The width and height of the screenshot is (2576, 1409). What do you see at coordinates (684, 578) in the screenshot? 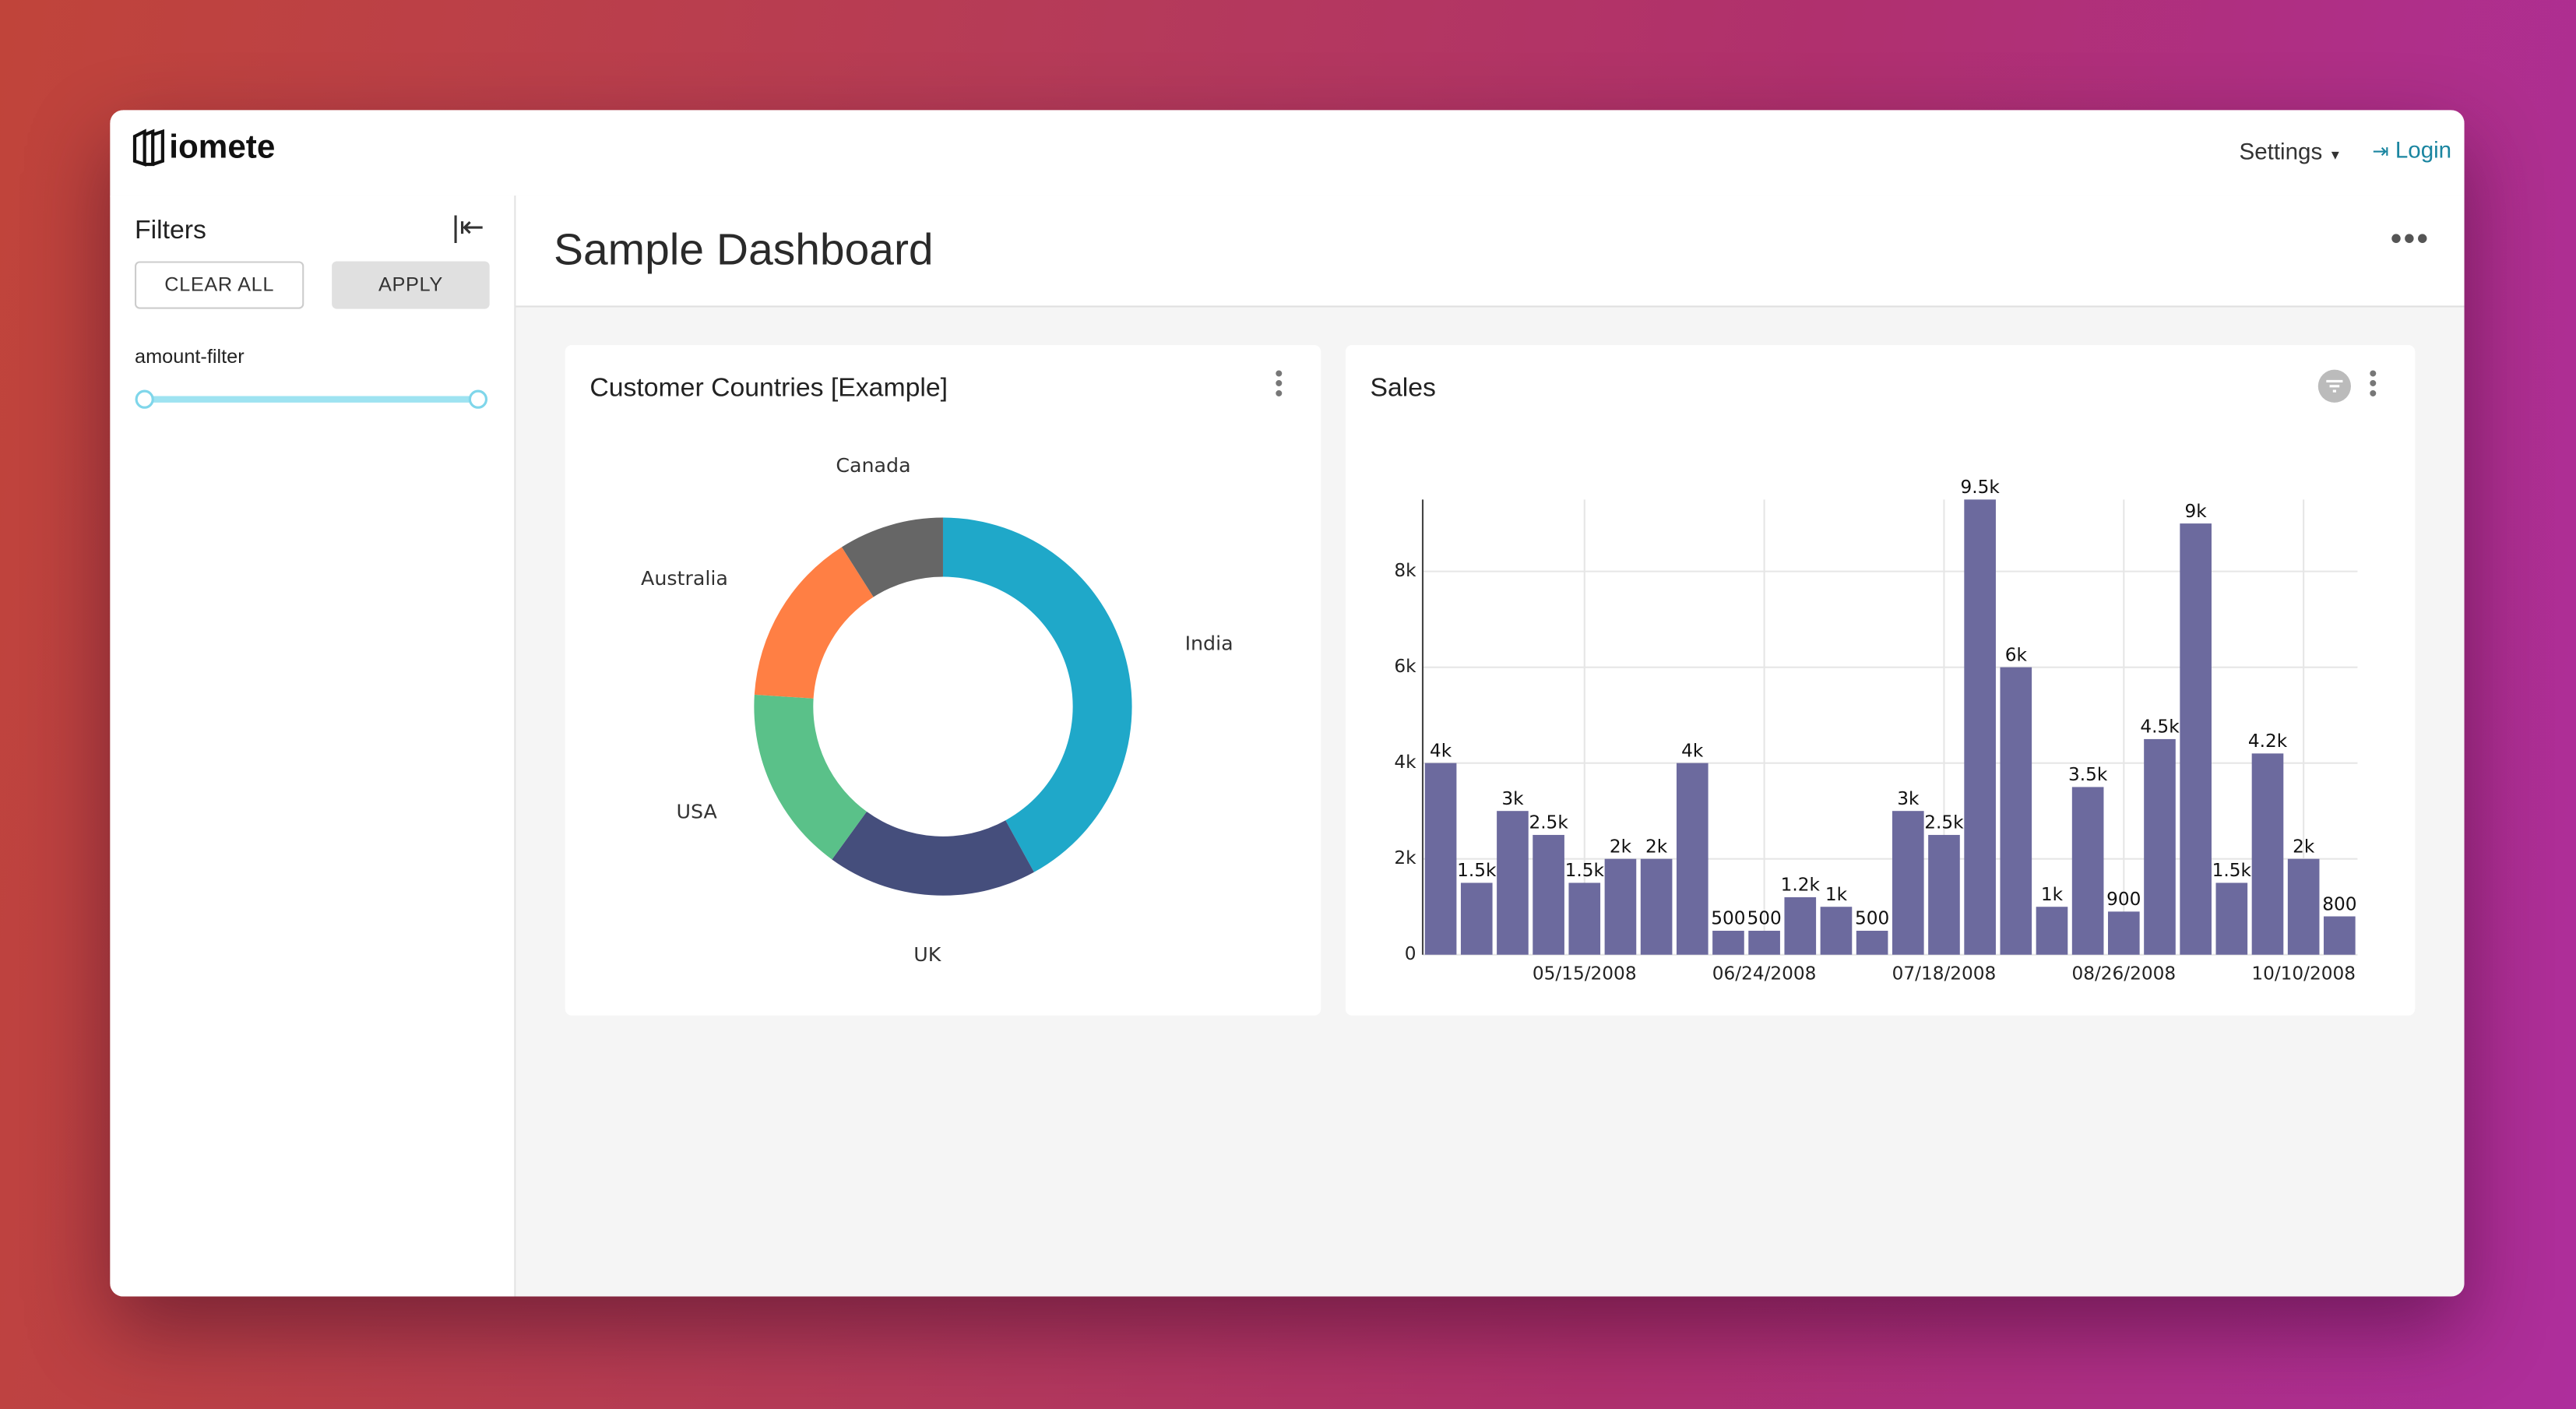
I see `slice-label: Australia` at bounding box center [684, 578].